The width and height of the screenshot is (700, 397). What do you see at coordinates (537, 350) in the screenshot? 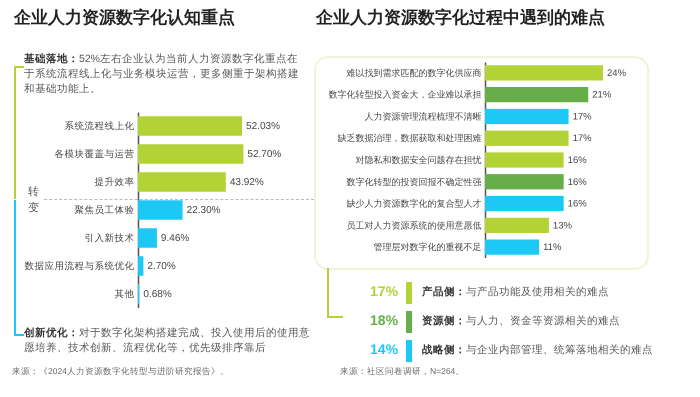
I see `text: 战略侧：与企业内部管理、统筹落地相关的难点` at bounding box center [537, 350].